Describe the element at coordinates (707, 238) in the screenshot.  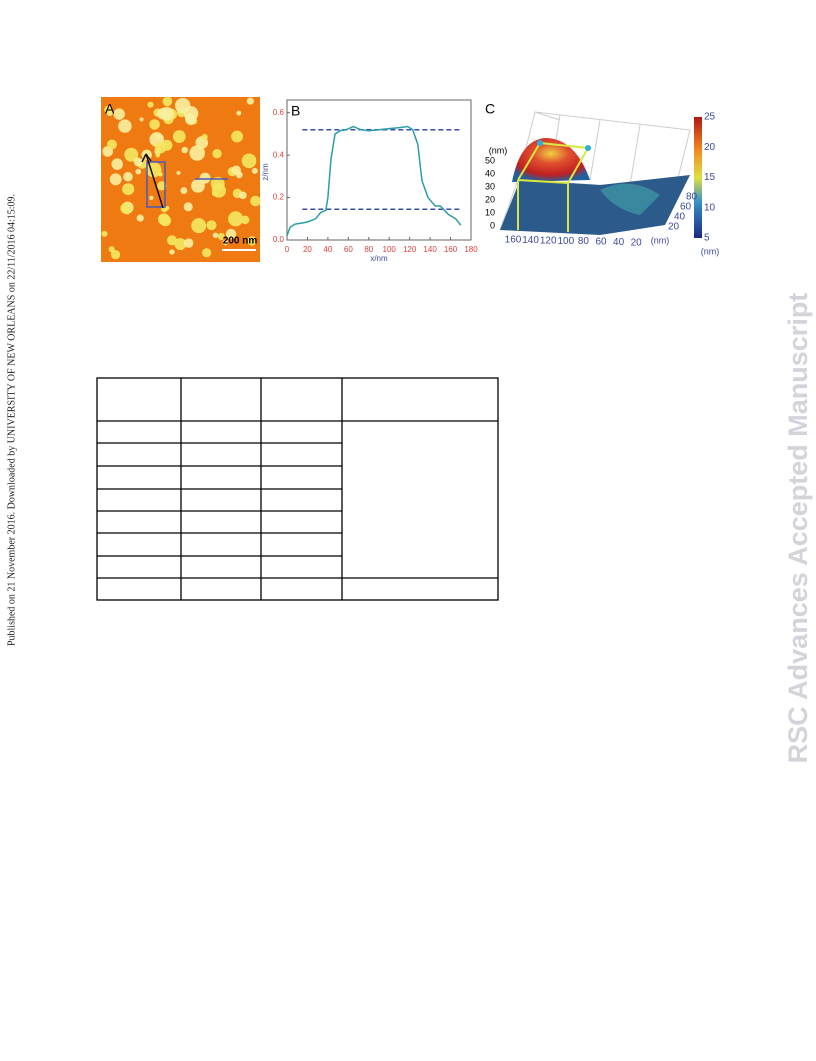
I see `colorbar-tick-label: 5` at that location.